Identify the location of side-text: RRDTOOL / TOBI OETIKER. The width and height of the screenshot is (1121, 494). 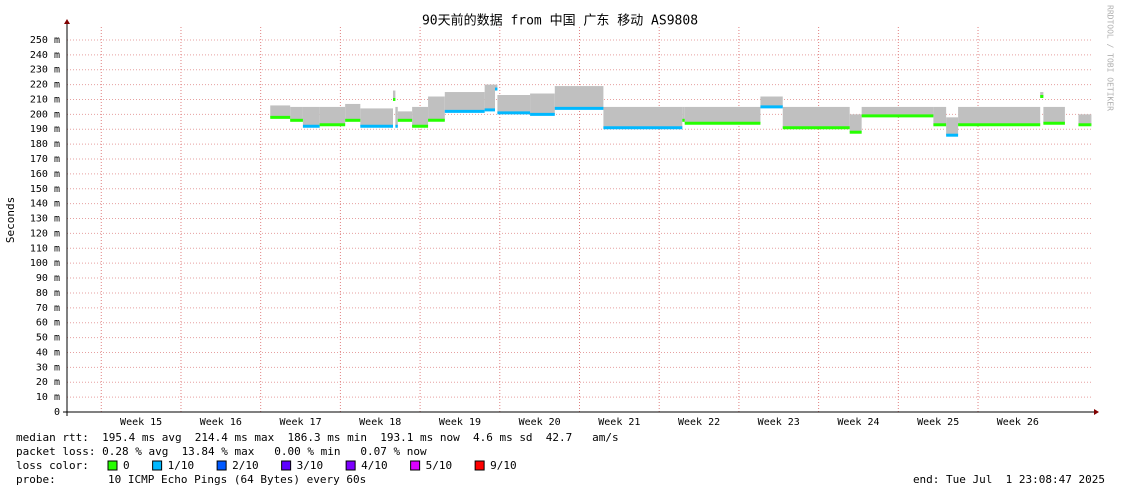
(1110, 58).